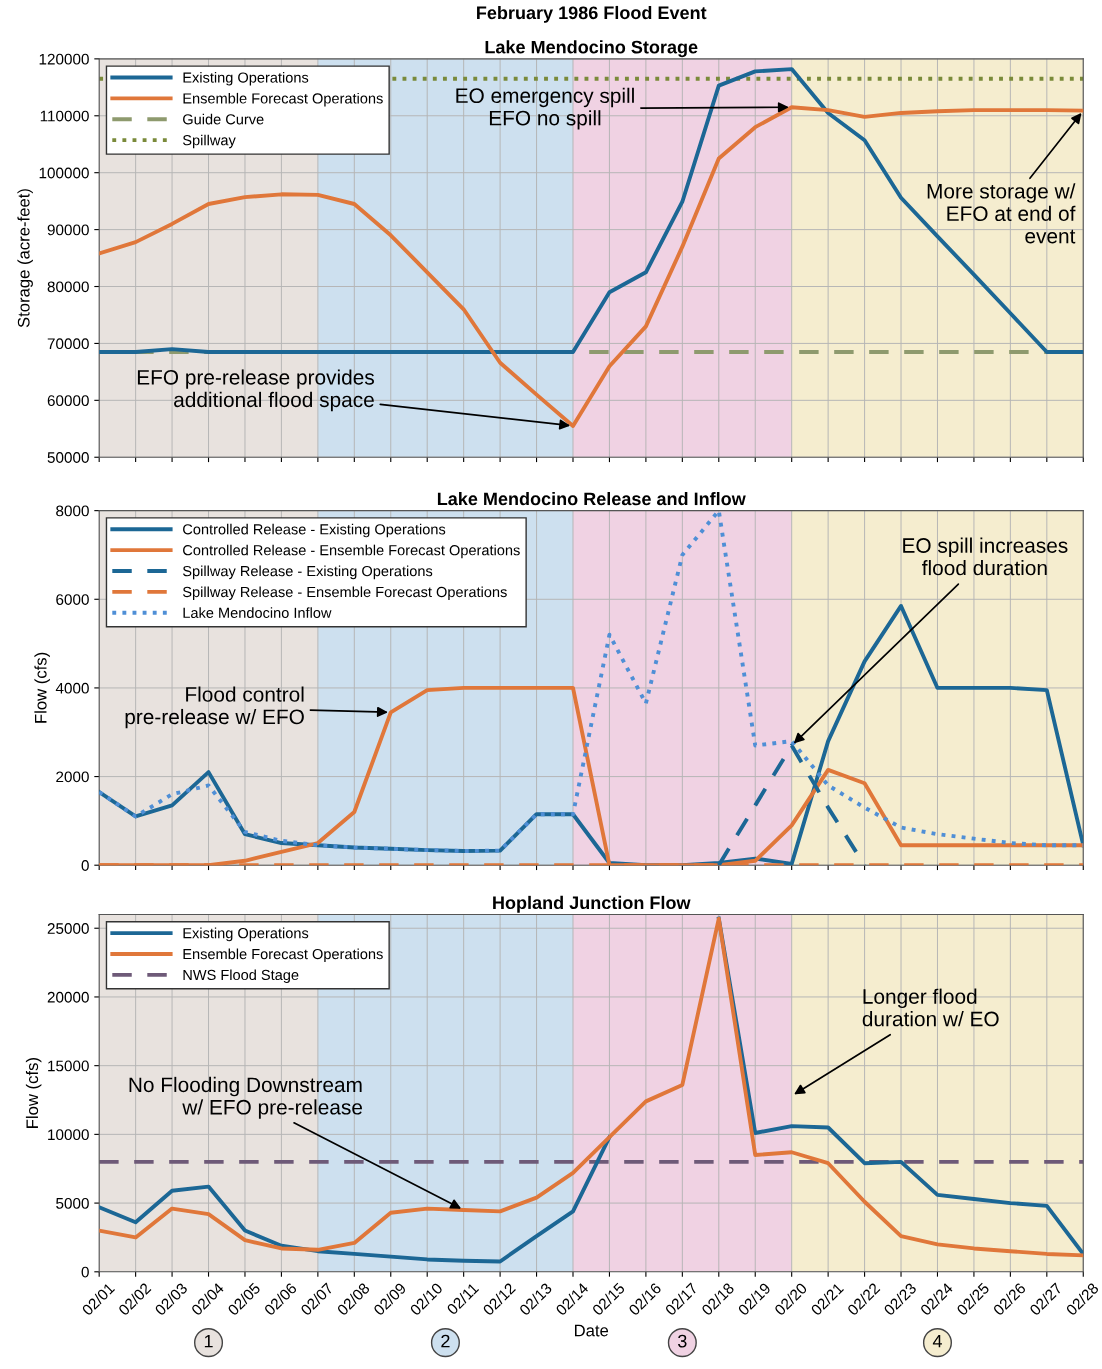  What do you see at coordinates (68, 287) in the screenshot?
I see `y-tick-label: 80000` at bounding box center [68, 287].